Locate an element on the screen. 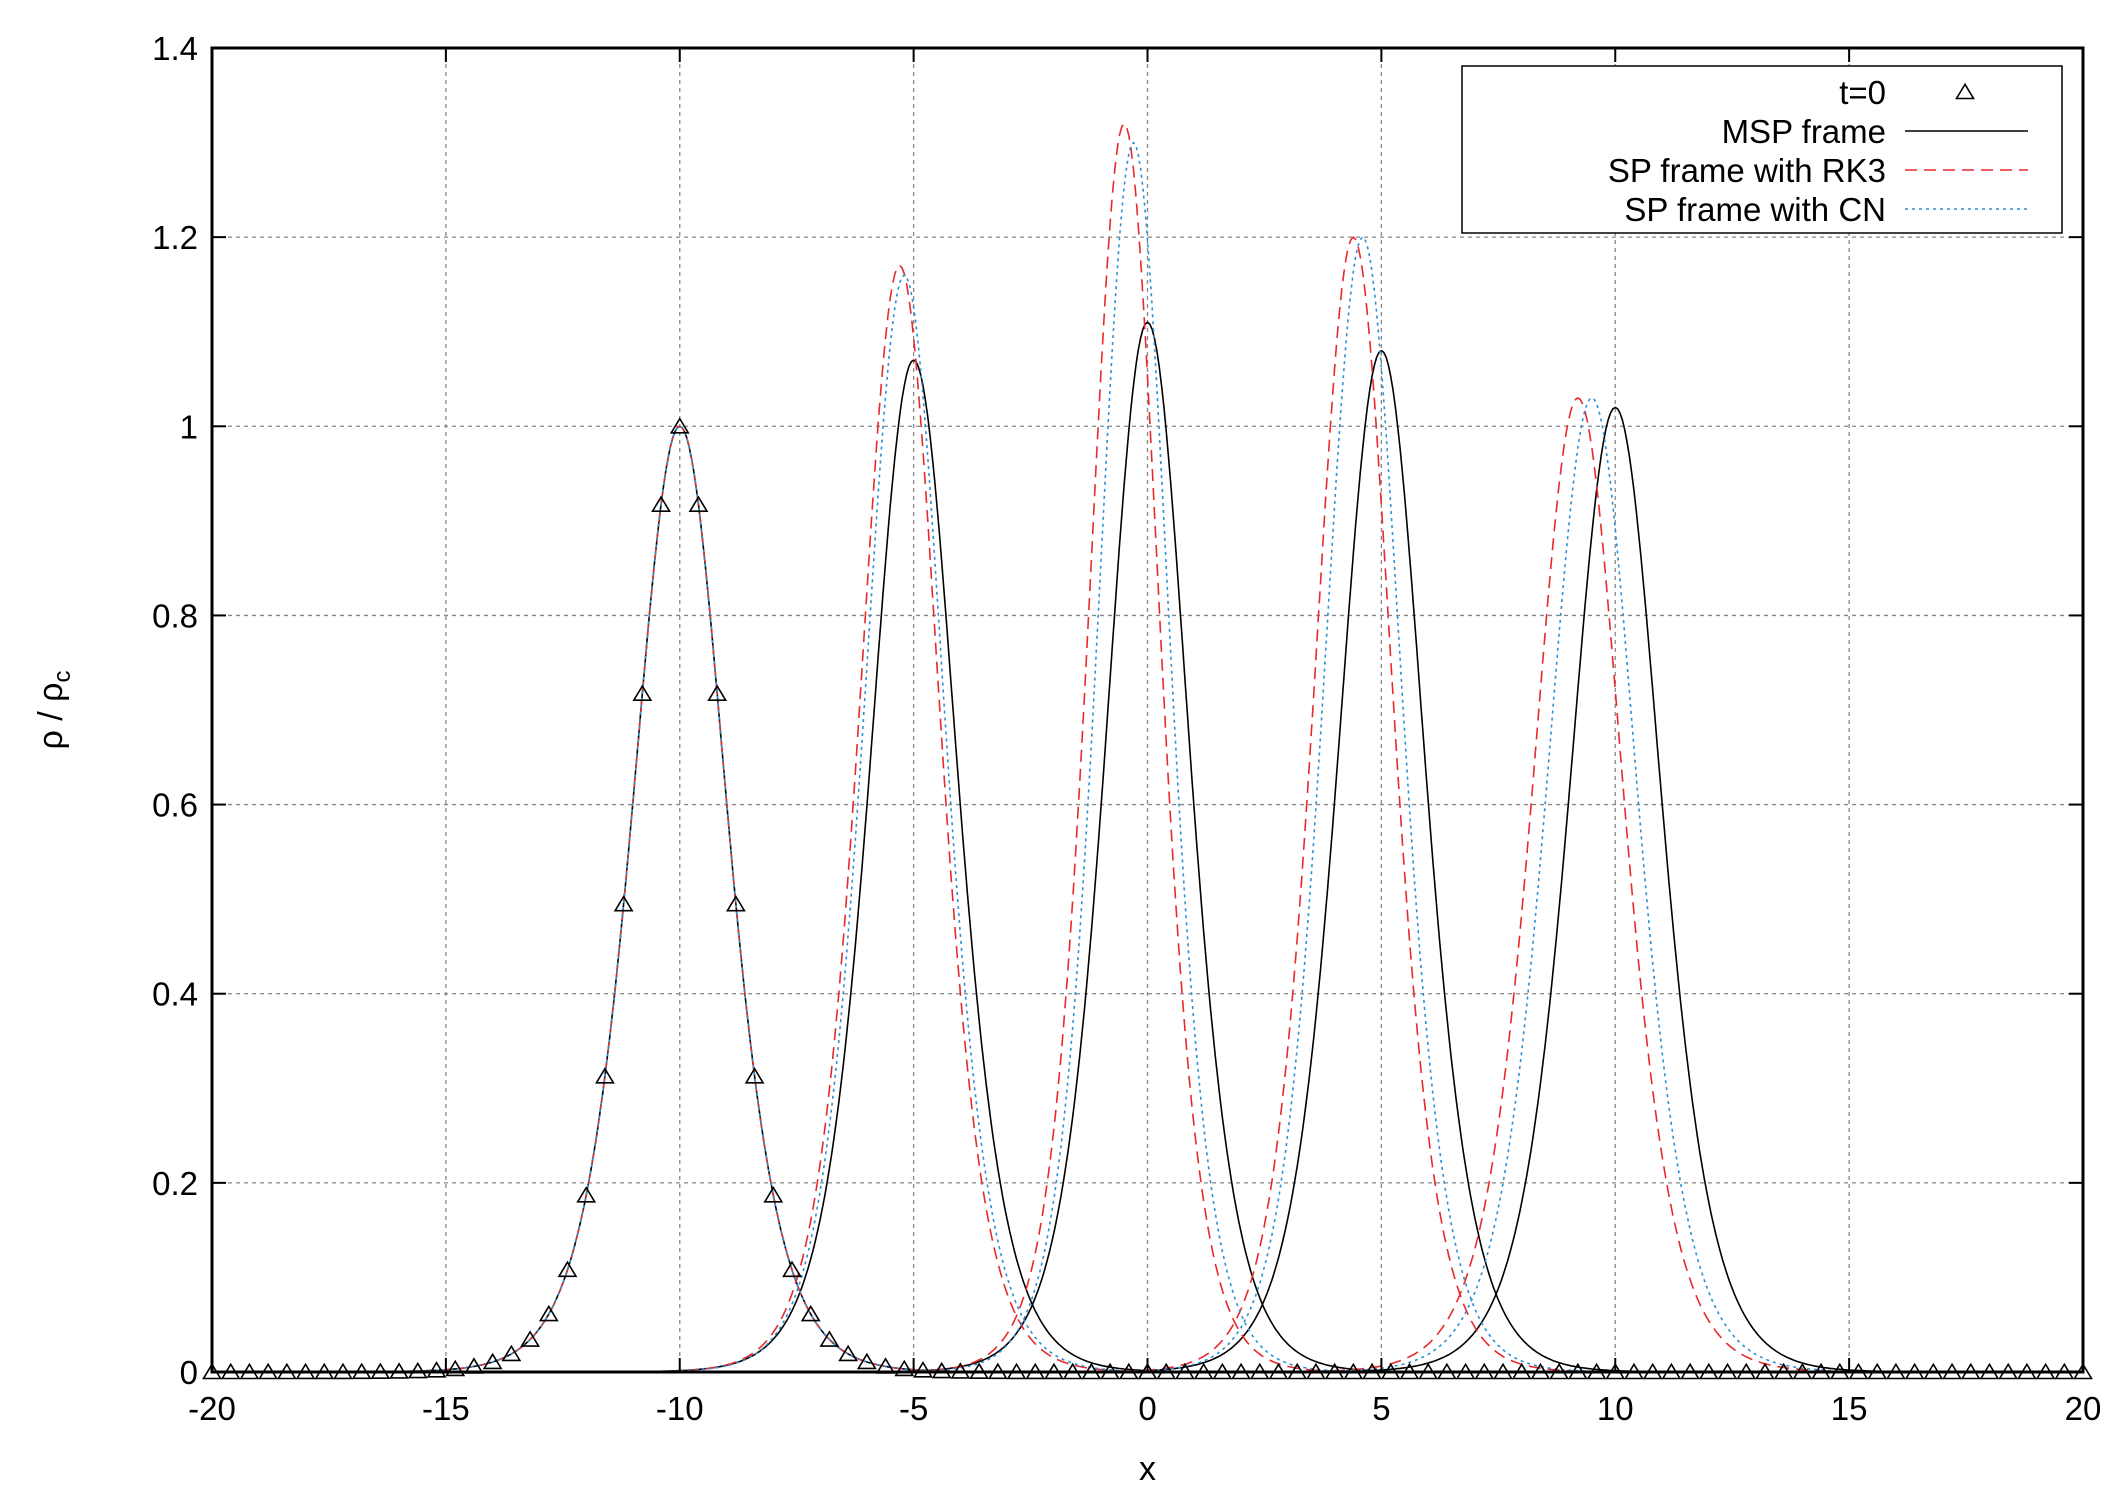  x-axis-label: x is located at coordinates (1147, 1469).